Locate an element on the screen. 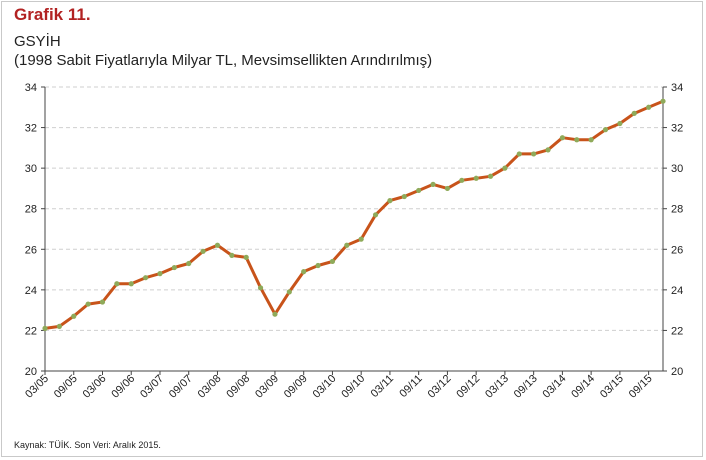  right-y-tick-label: 34 is located at coordinates (677, 88).